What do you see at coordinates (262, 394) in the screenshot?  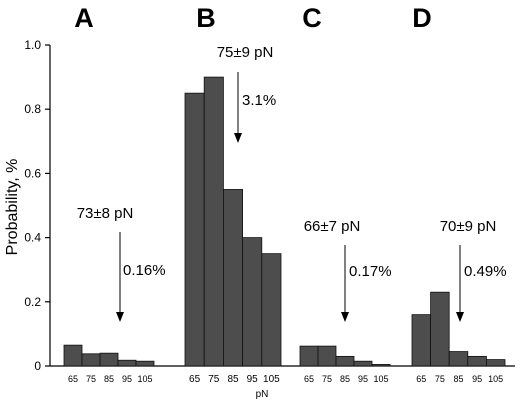 I see `x-axis-label: pN` at bounding box center [262, 394].